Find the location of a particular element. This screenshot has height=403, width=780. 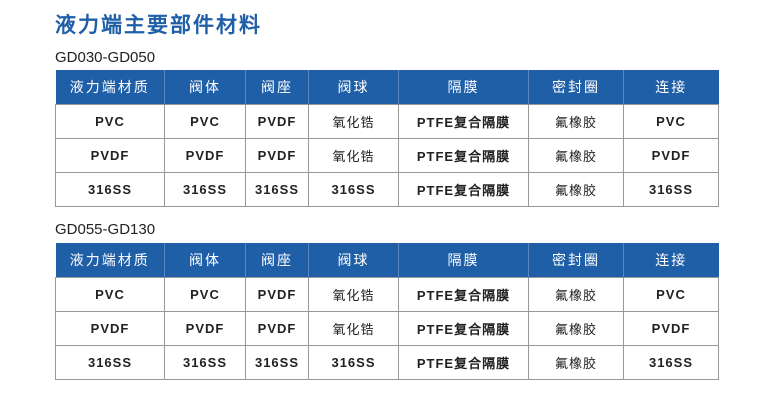

model-range-label: GD055-GD130 is located at coordinates (105, 229).